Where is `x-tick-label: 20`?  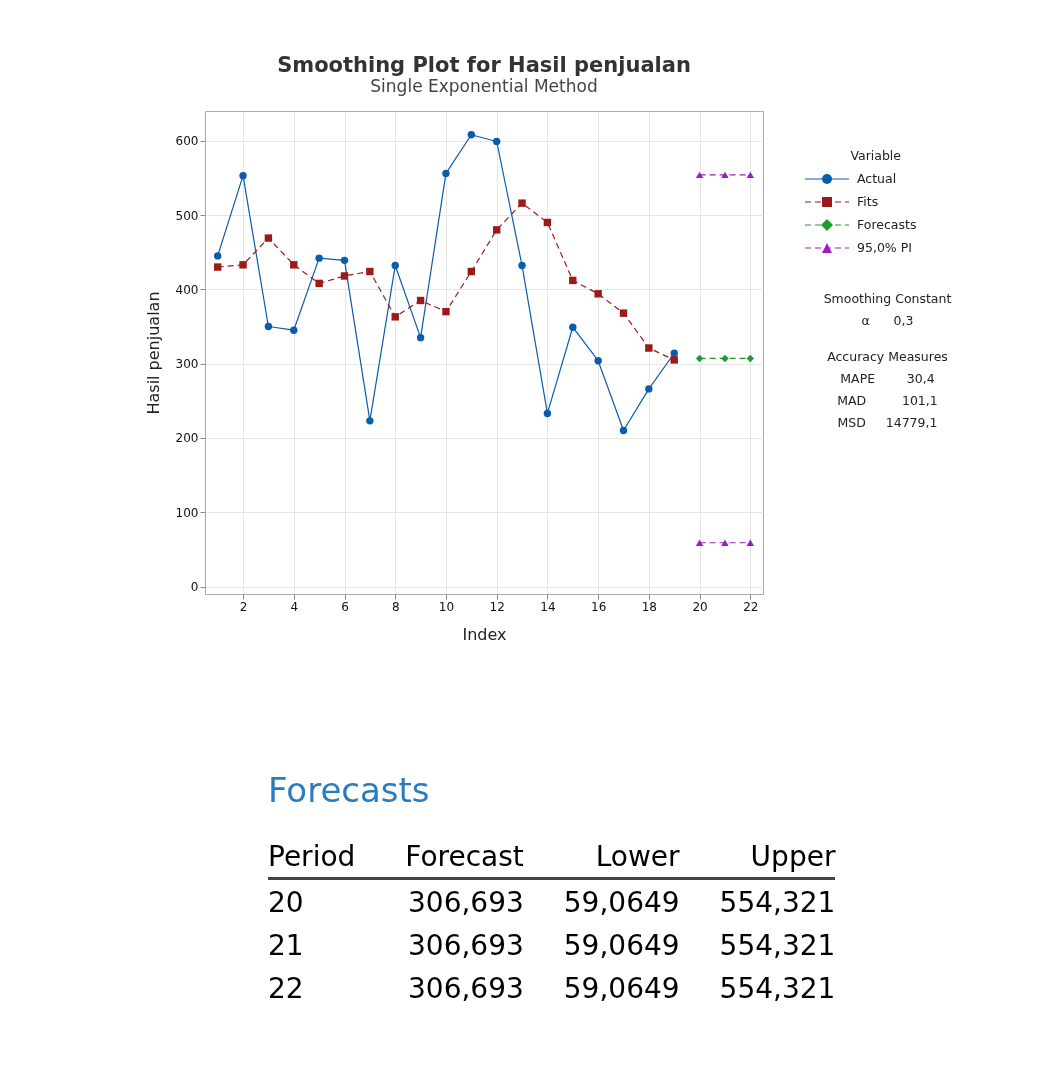
x-tick-label: 20 is located at coordinates (700, 606).